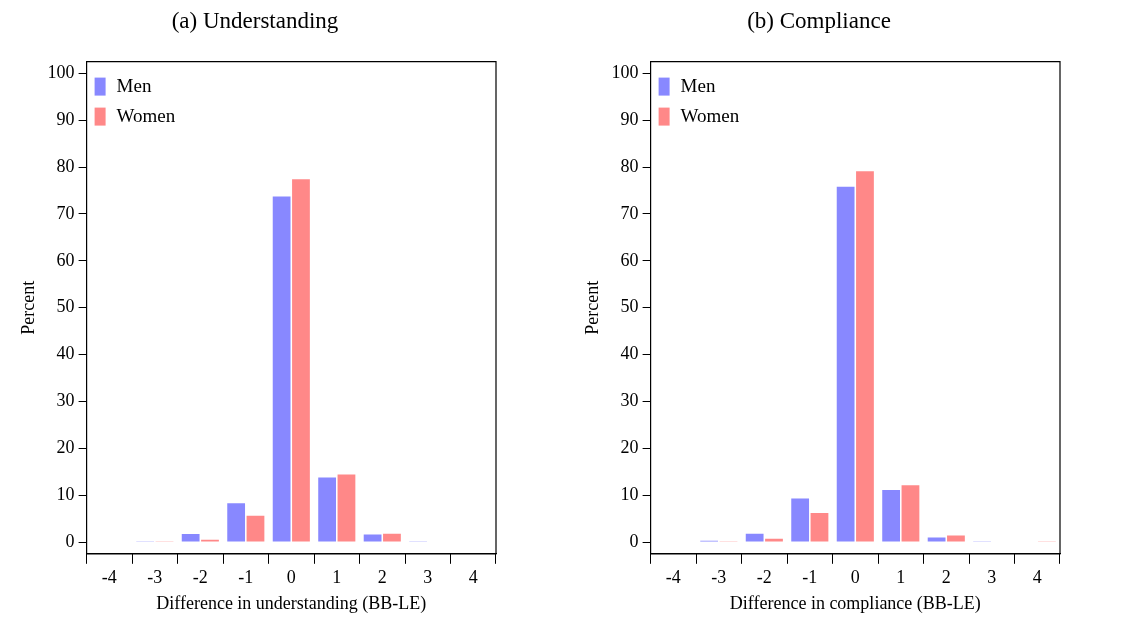 The width and height of the screenshot is (1128, 625). Describe the element at coordinates (855, 603) in the screenshot. I see `x-axis-title: Difference in compliance (BB-LE)` at that location.